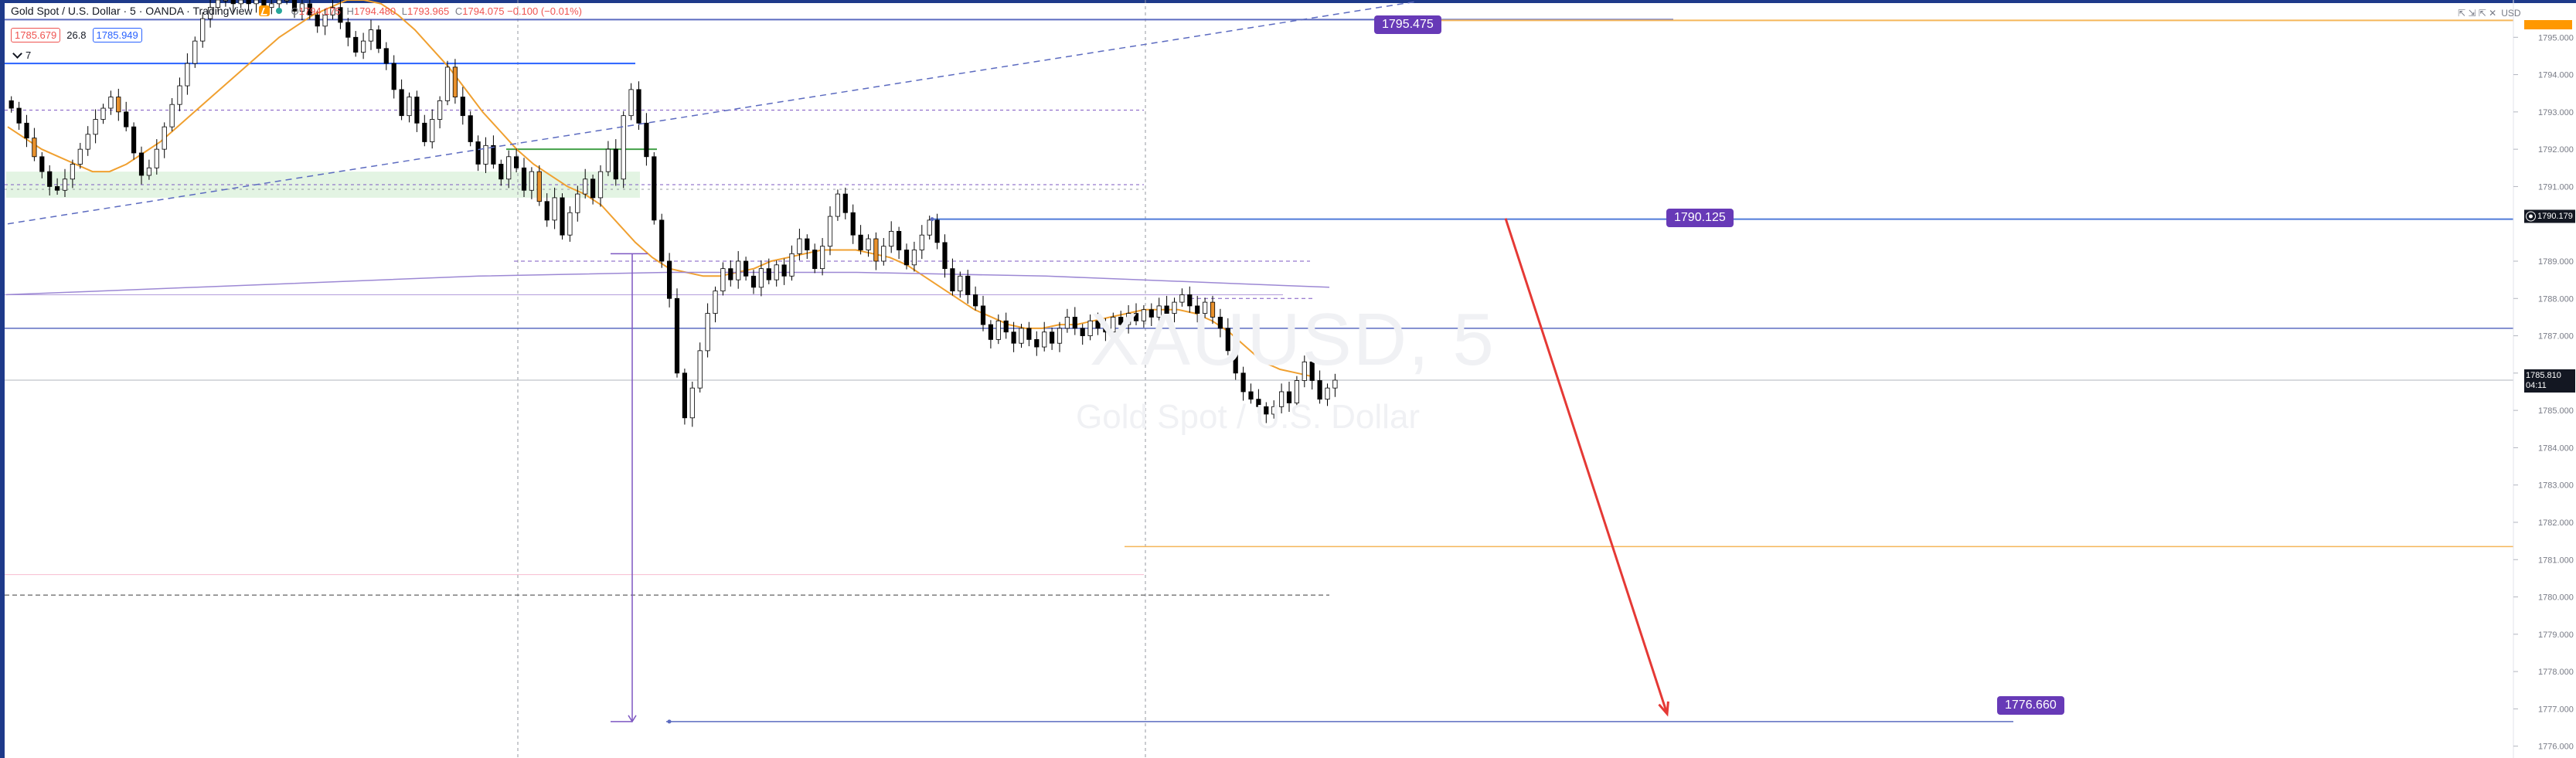  Describe the element at coordinates (2556, 598) in the screenshot. I see `axis-tick-label: 1780.000` at that location.